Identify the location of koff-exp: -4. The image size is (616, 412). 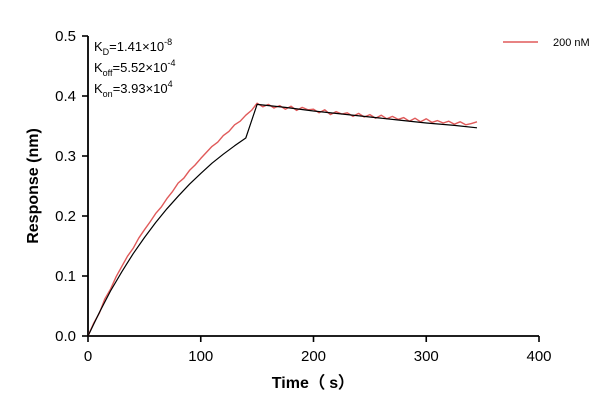
(171, 63).